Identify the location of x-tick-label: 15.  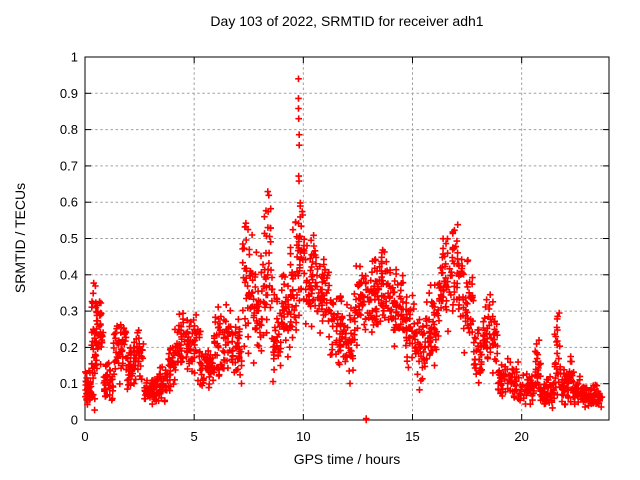
(412, 436).